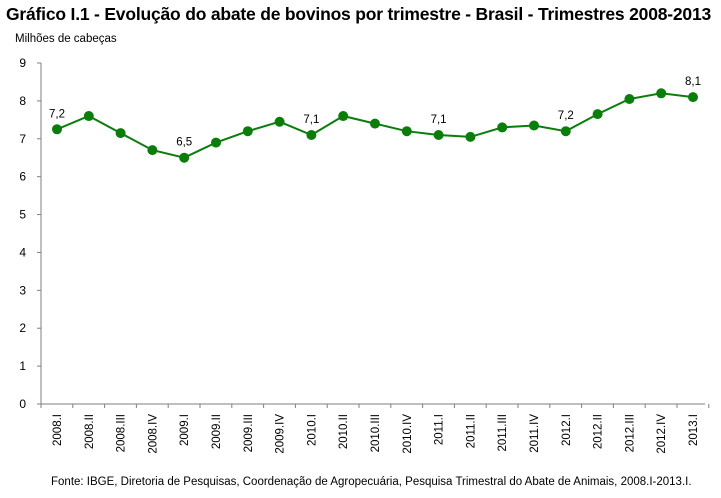  I want to click on data-label: 8,1, so click(693, 82).